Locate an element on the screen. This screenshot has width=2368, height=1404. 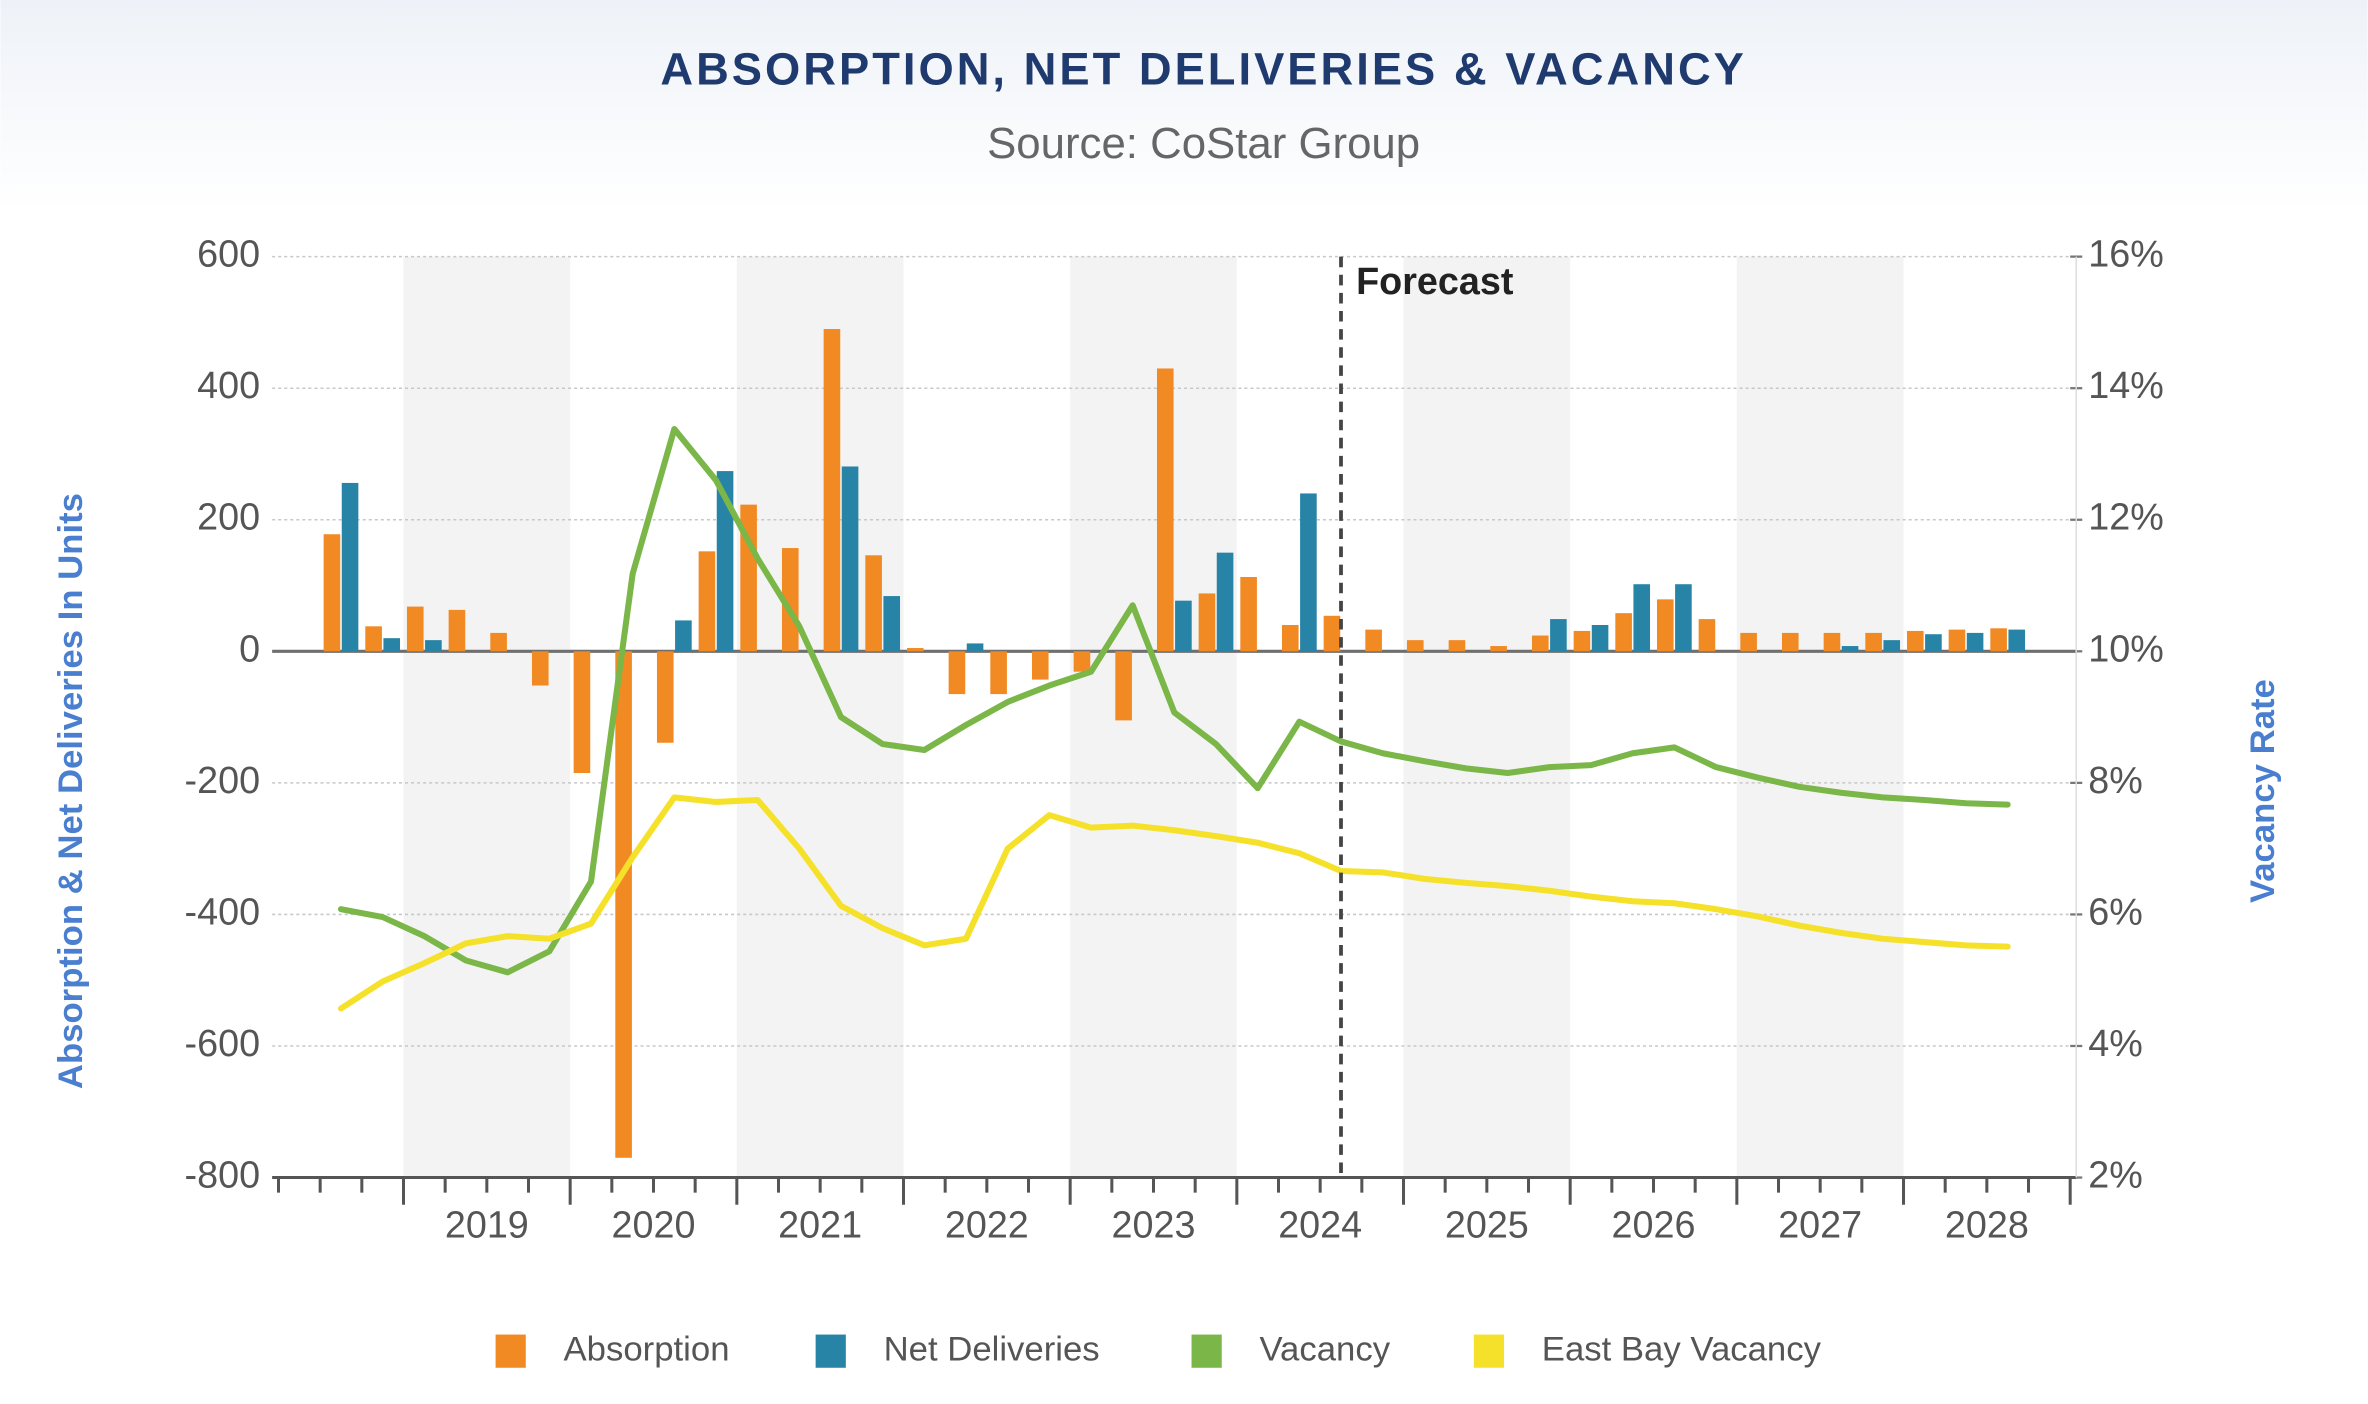
forecast-annotation: Forecast is located at coordinates (1435, 281).